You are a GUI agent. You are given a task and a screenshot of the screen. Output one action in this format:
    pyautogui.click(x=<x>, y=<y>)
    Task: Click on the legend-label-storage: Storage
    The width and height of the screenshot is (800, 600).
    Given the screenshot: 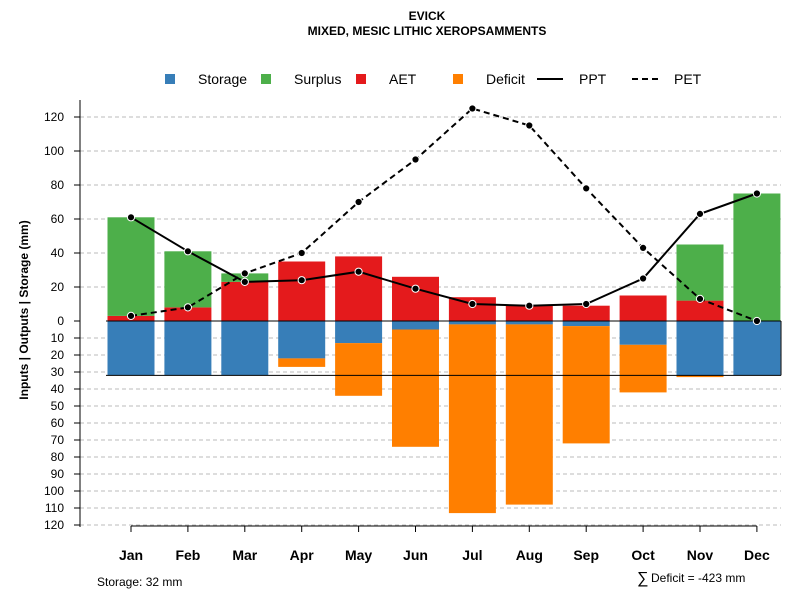 What is the action you would take?
    pyautogui.click(x=222, y=79)
    